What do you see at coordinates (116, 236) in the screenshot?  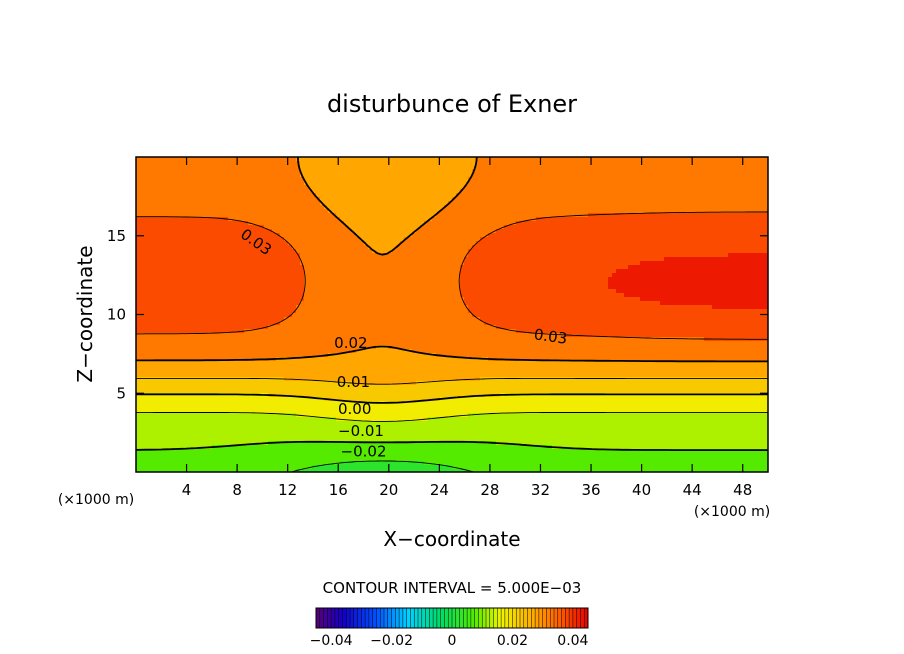 I see `y-tick-label: 15` at bounding box center [116, 236].